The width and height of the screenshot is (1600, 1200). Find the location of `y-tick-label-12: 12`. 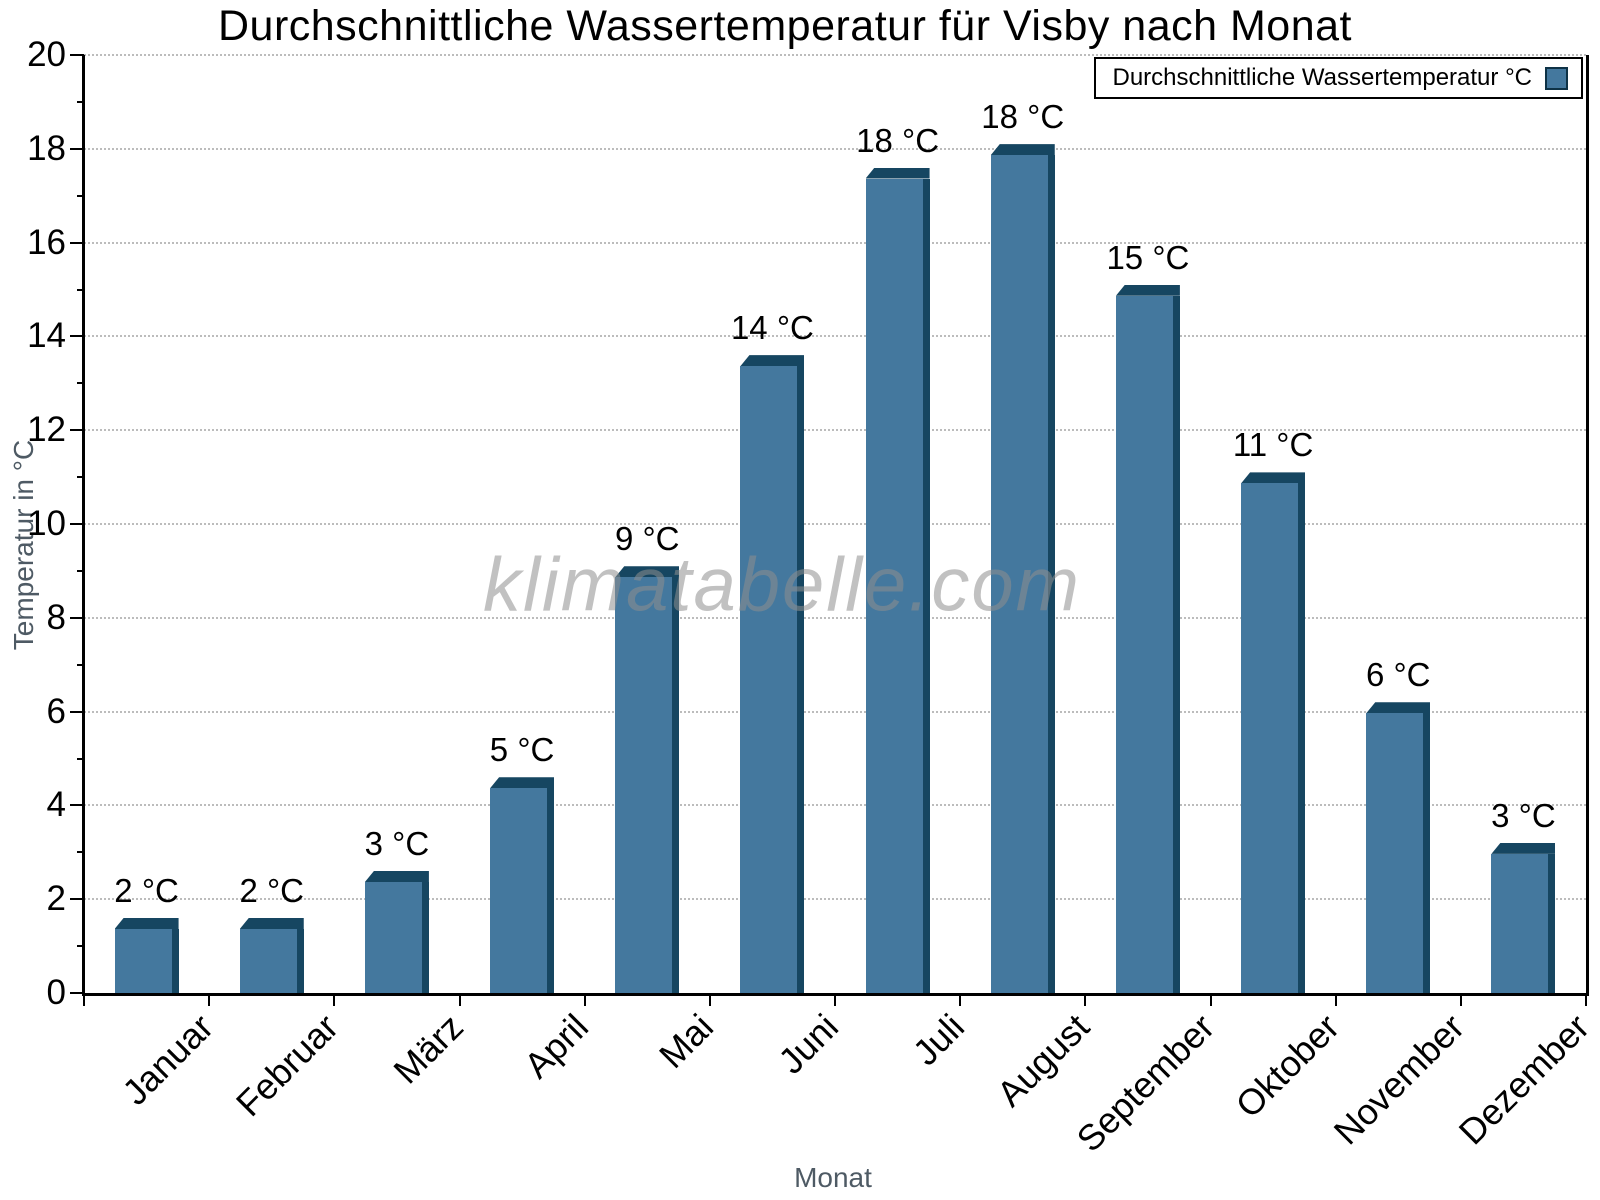

y-tick-label-12: 12 is located at coordinates (46, 430).